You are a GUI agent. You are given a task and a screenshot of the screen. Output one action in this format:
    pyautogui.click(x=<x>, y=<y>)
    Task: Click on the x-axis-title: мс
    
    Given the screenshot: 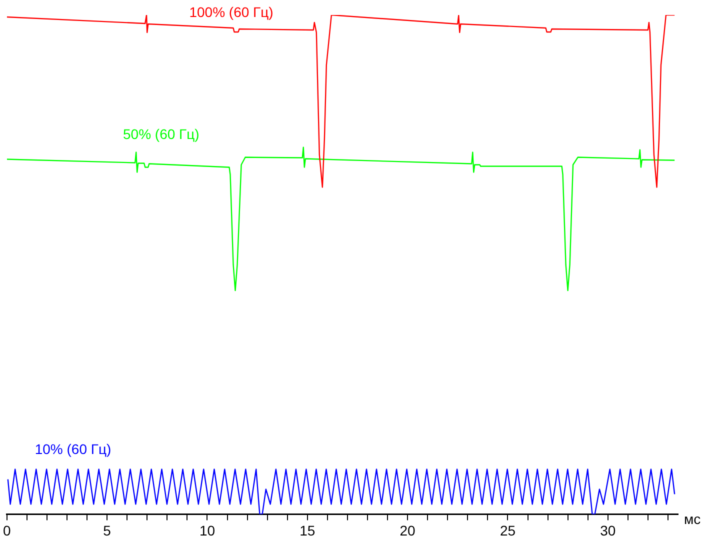 What is the action you would take?
    pyautogui.click(x=692, y=519)
    